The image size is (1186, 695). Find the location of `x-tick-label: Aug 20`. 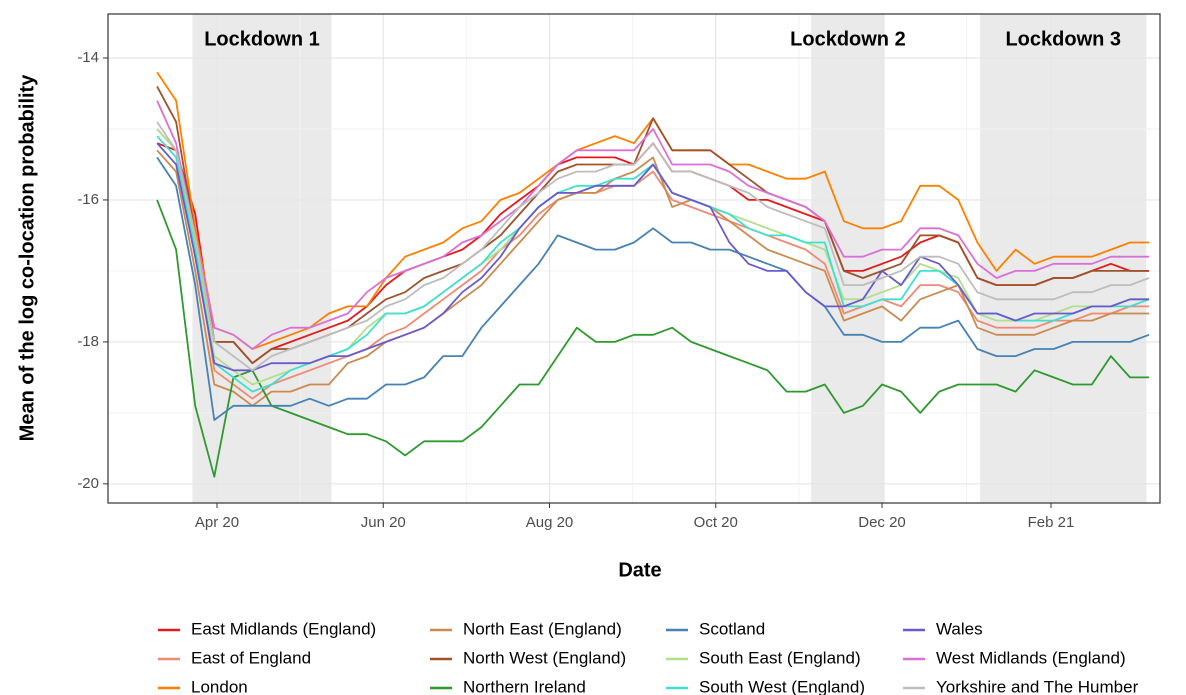

x-tick-label: Aug 20 is located at coordinates (550, 522).